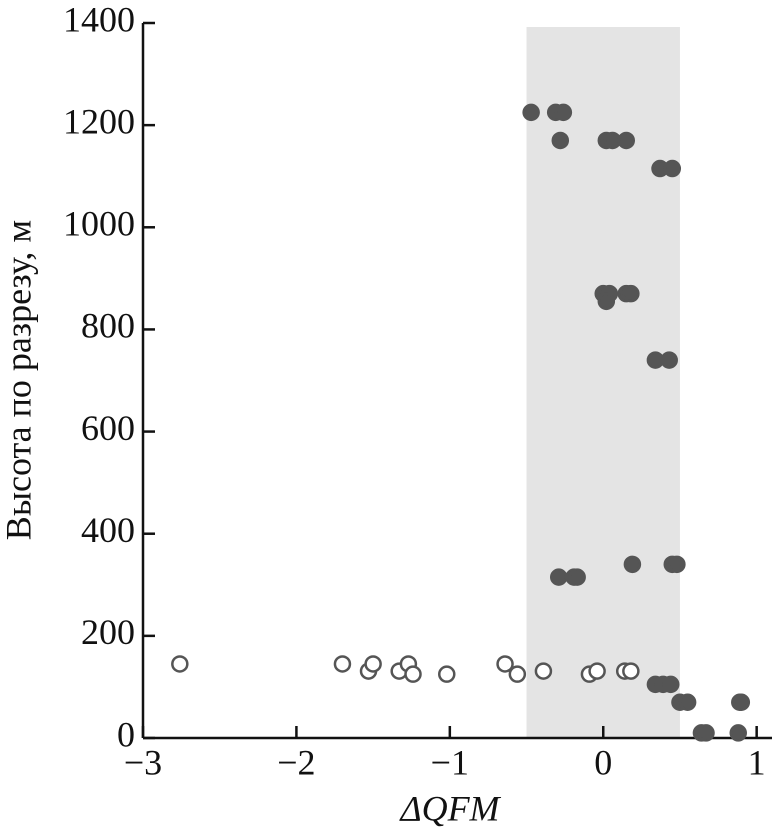 This screenshot has width=775, height=838. Describe the element at coordinates (126, 734) in the screenshot. I see `y-tick-label: 0` at that location.